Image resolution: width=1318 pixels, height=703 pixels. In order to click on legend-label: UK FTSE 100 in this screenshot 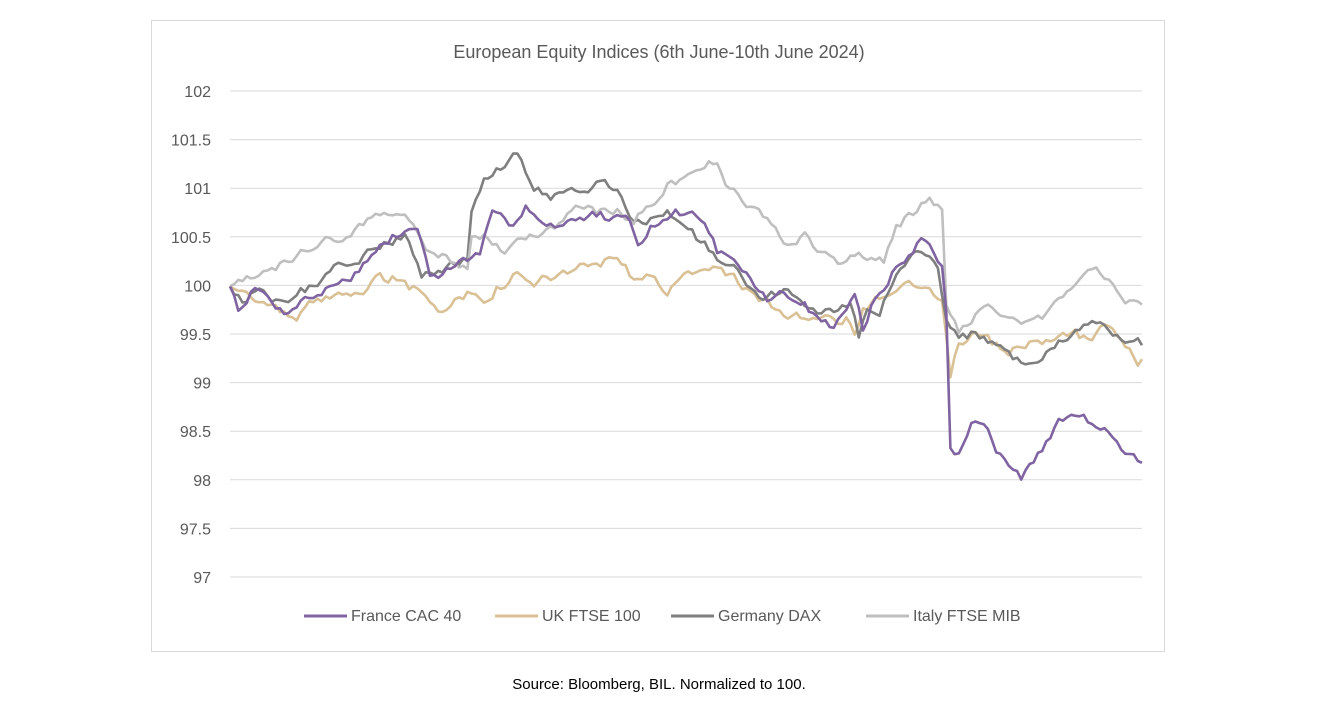, I will do `click(591, 616)`.